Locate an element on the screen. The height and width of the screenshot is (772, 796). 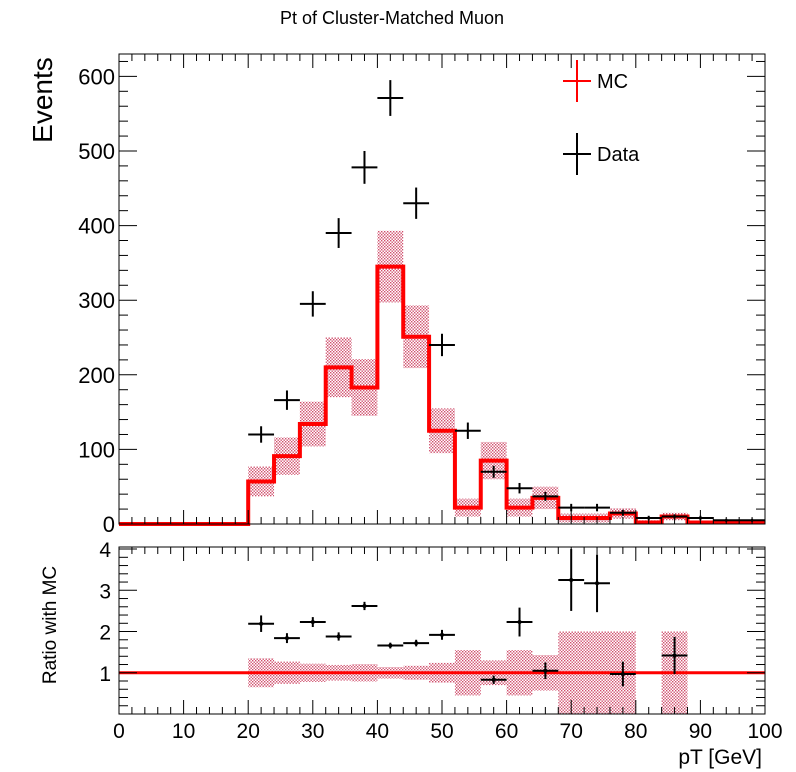
chart-title: Pt of Cluster-Matched Muon is located at coordinates (392, 18).